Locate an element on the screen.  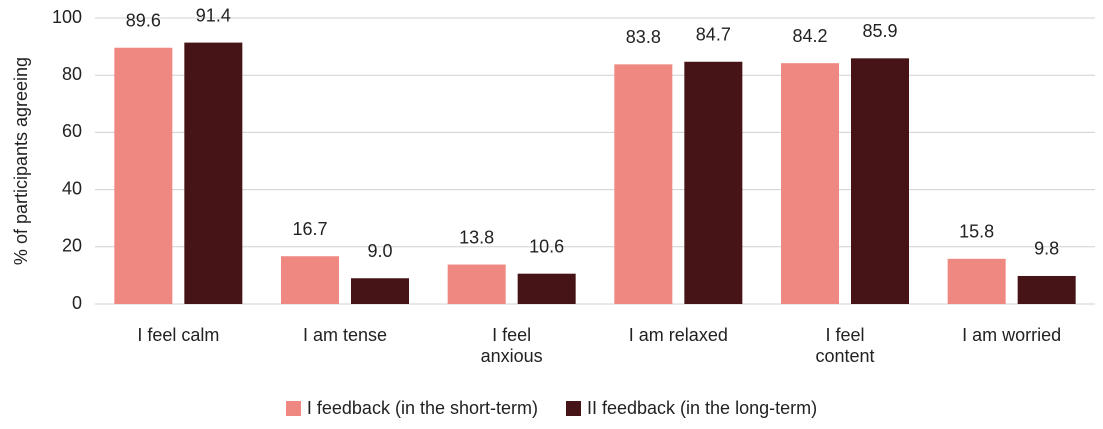
y-tick-label: 0 is located at coordinates (77, 303).